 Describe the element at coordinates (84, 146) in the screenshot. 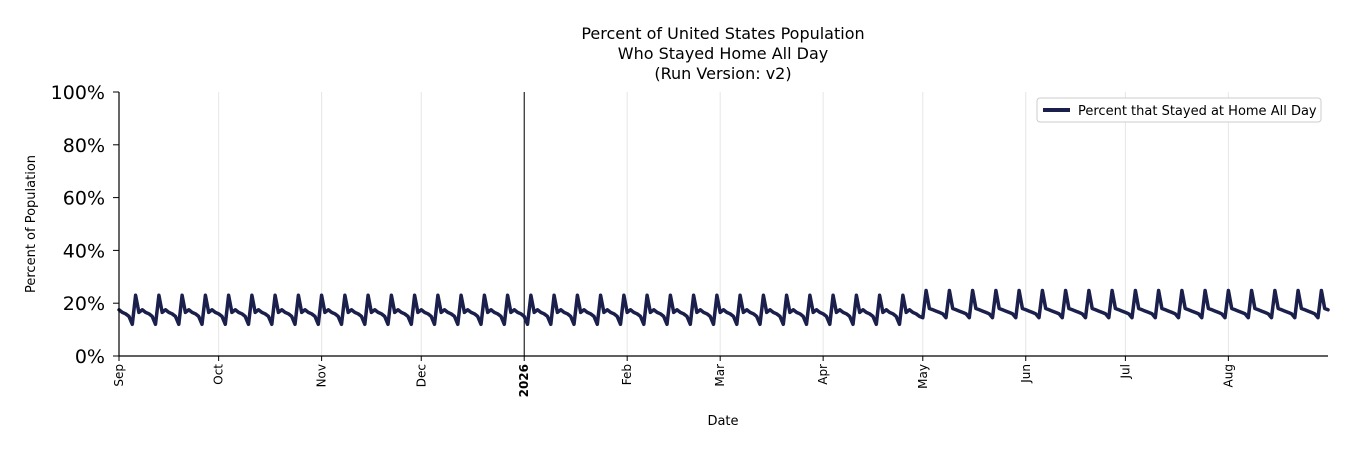

I see `y-tick-label: 80%` at that location.